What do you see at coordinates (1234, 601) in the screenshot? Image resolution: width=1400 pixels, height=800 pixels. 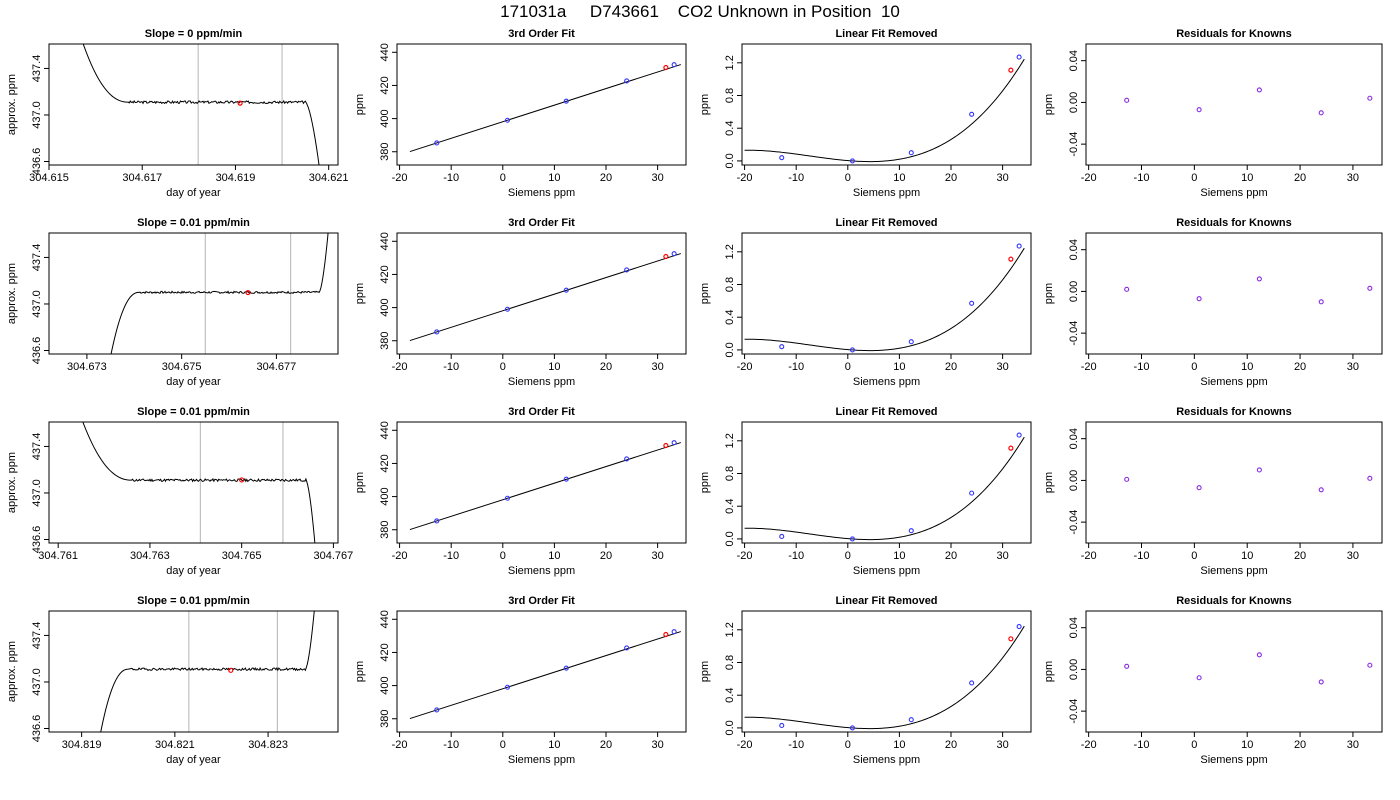 I see `panel-title: Residuals for Knowns` at bounding box center [1234, 601].